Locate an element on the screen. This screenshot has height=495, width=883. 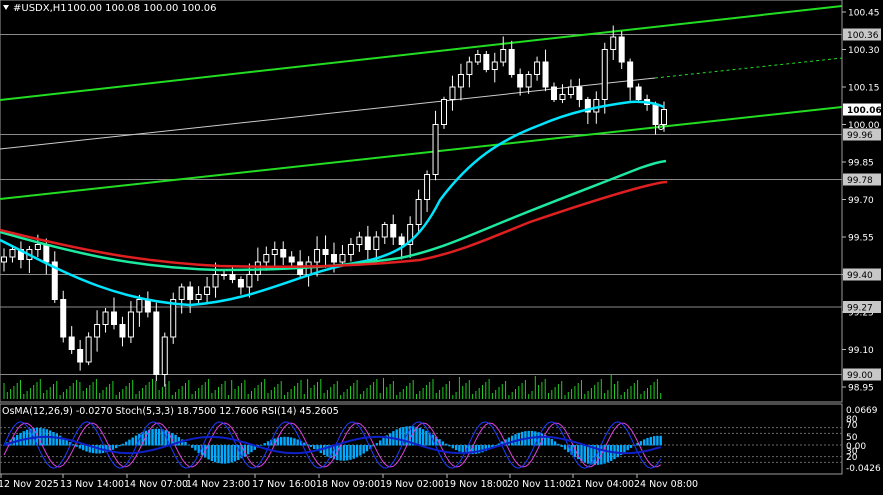
header-ohlc: 100.00 100.08 100.00 100.06 is located at coordinates (142, 8).